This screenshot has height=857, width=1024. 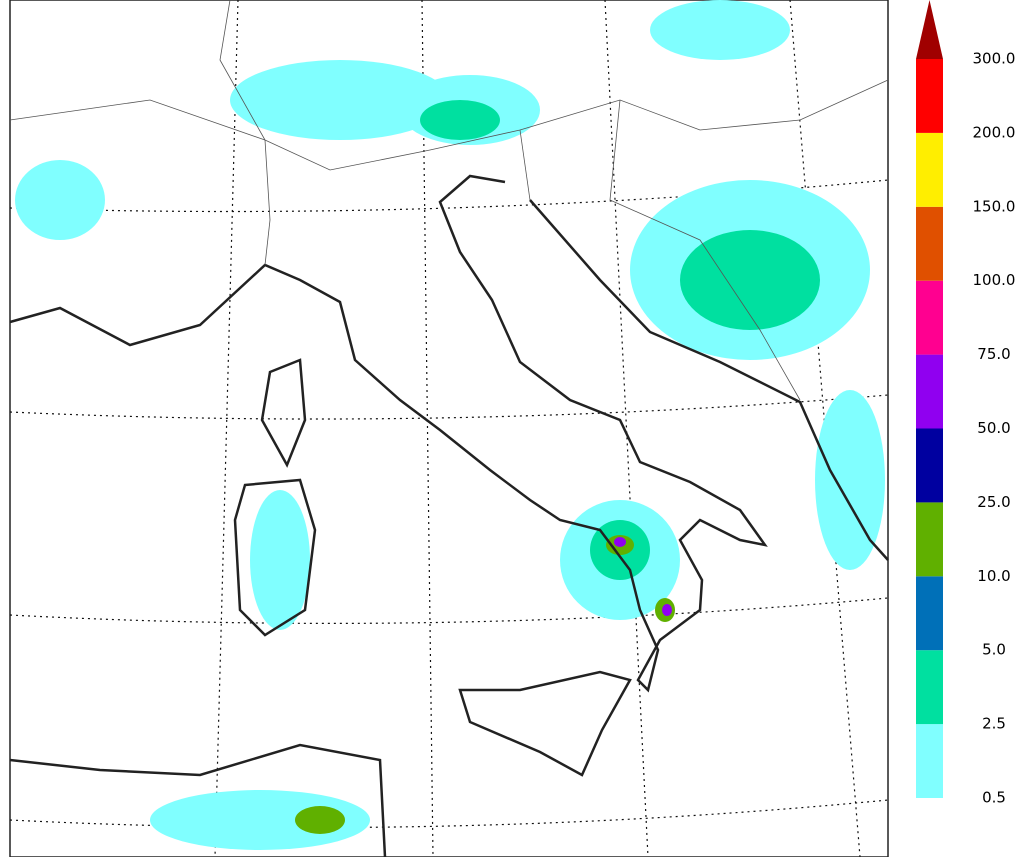 I want to click on colorbar-label: 100.0, so click(x=994, y=280).